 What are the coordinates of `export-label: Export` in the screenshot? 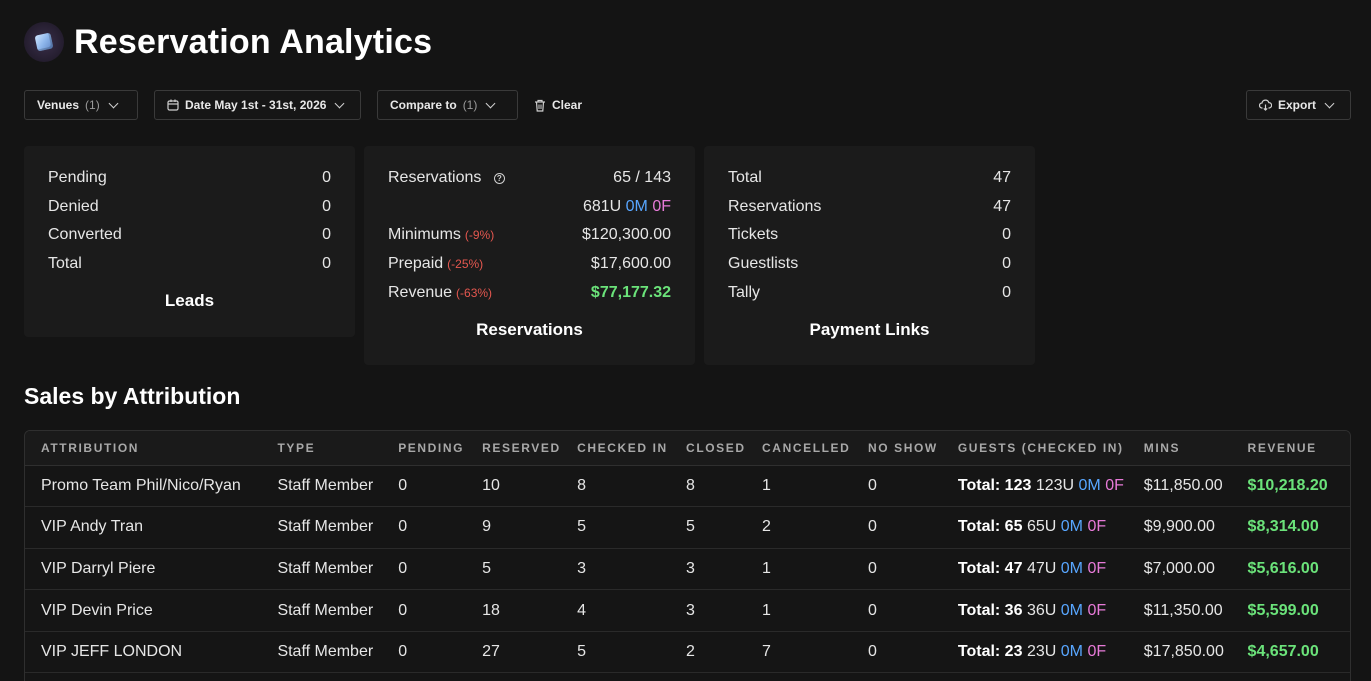 It's located at (1297, 105).